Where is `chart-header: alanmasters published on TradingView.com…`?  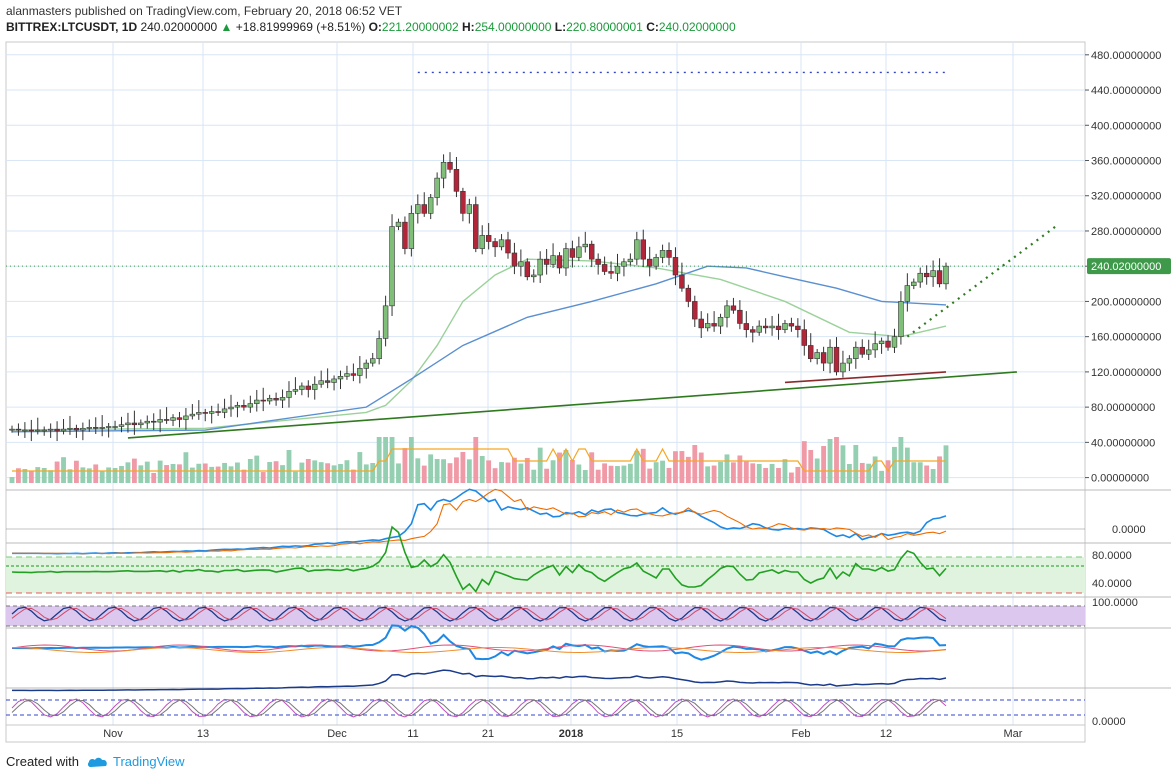
chart-header: alanmasters published on TradingView.com… is located at coordinates (371, 19).